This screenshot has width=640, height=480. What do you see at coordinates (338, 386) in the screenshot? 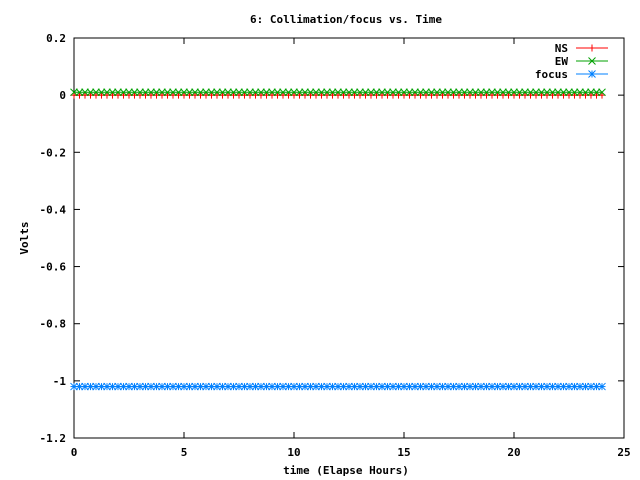
I see `series-focus` at bounding box center [338, 386].